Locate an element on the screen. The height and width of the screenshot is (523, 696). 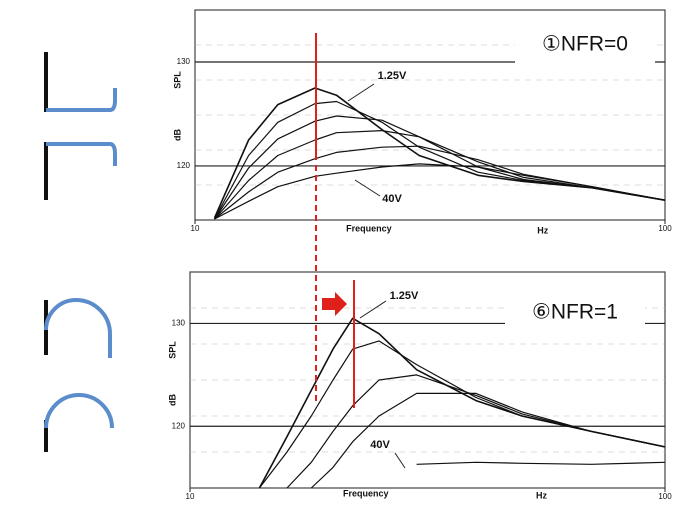
chart-title: ①NFR=0 is located at coordinates (585, 44).